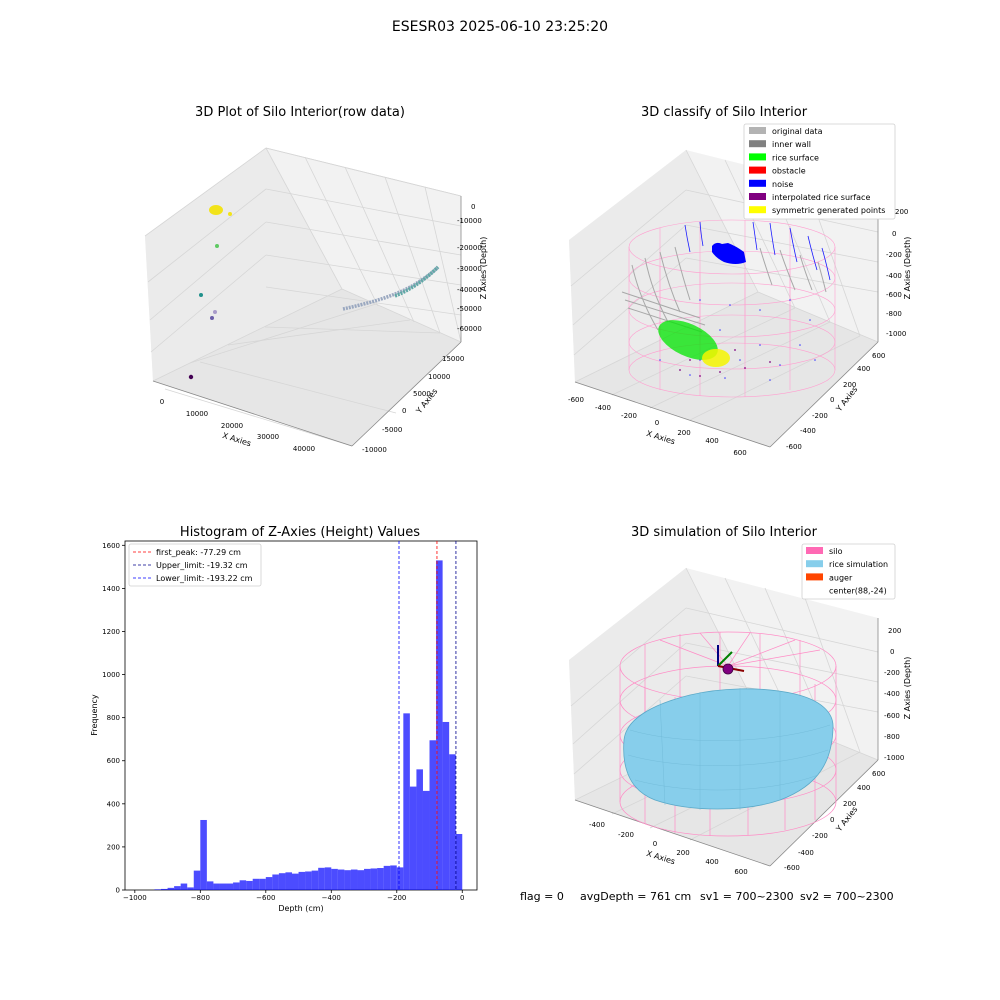 The width and height of the screenshot is (1000, 1000). Describe the element at coordinates (576, 400) in the screenshot. I see `panel2-xtick: -600` at that location.